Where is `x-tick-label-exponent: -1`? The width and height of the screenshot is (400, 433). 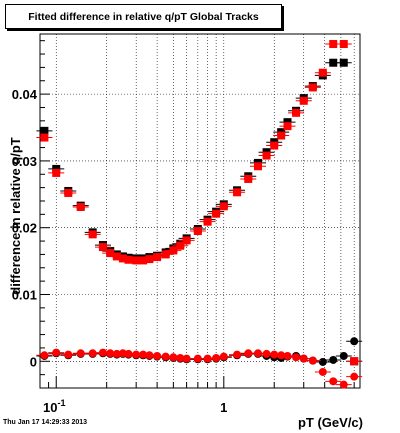
x-tick-label-exponent: -1 is located at coordinates (61, 403).